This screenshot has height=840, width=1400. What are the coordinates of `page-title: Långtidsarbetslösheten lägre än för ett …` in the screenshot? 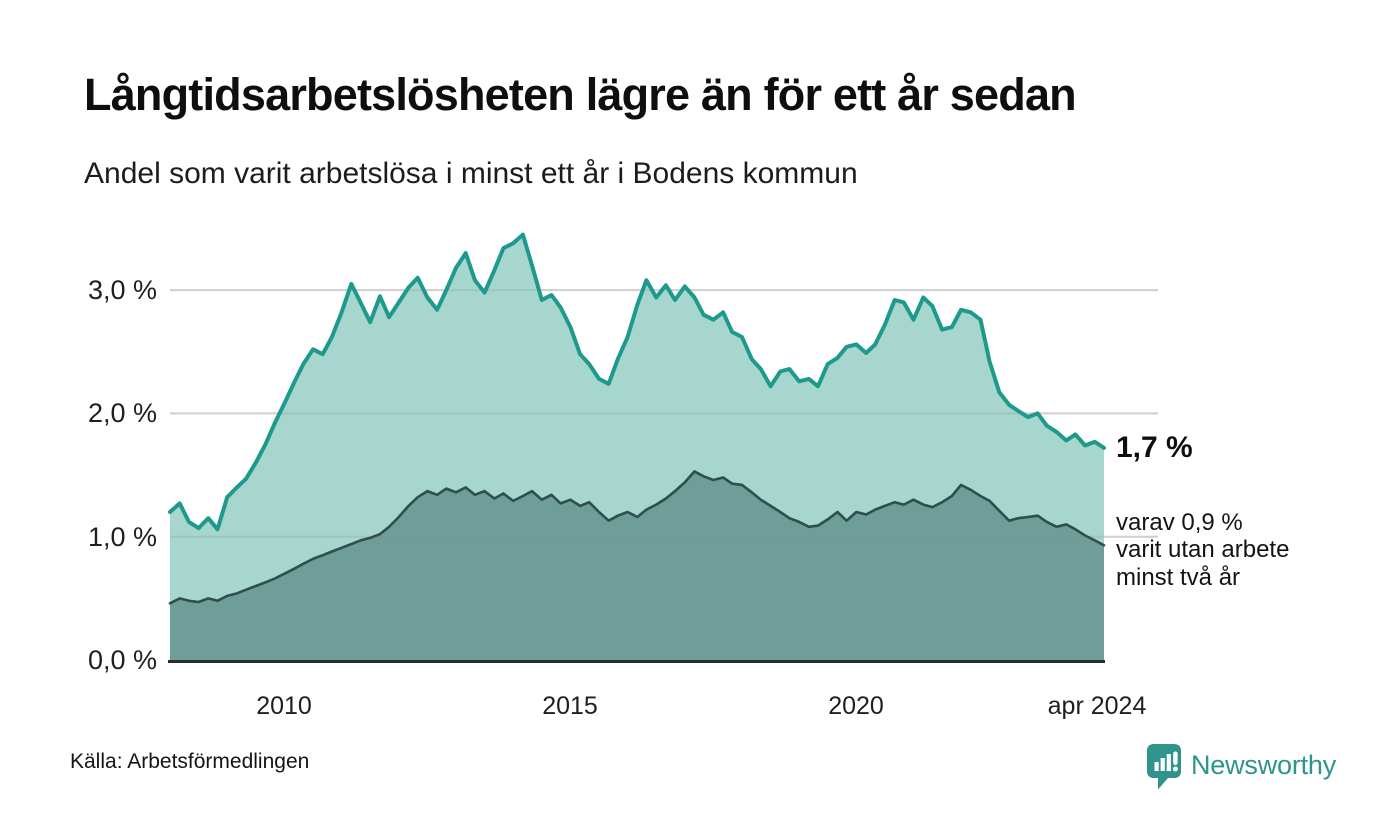 It's located at (580, 94).